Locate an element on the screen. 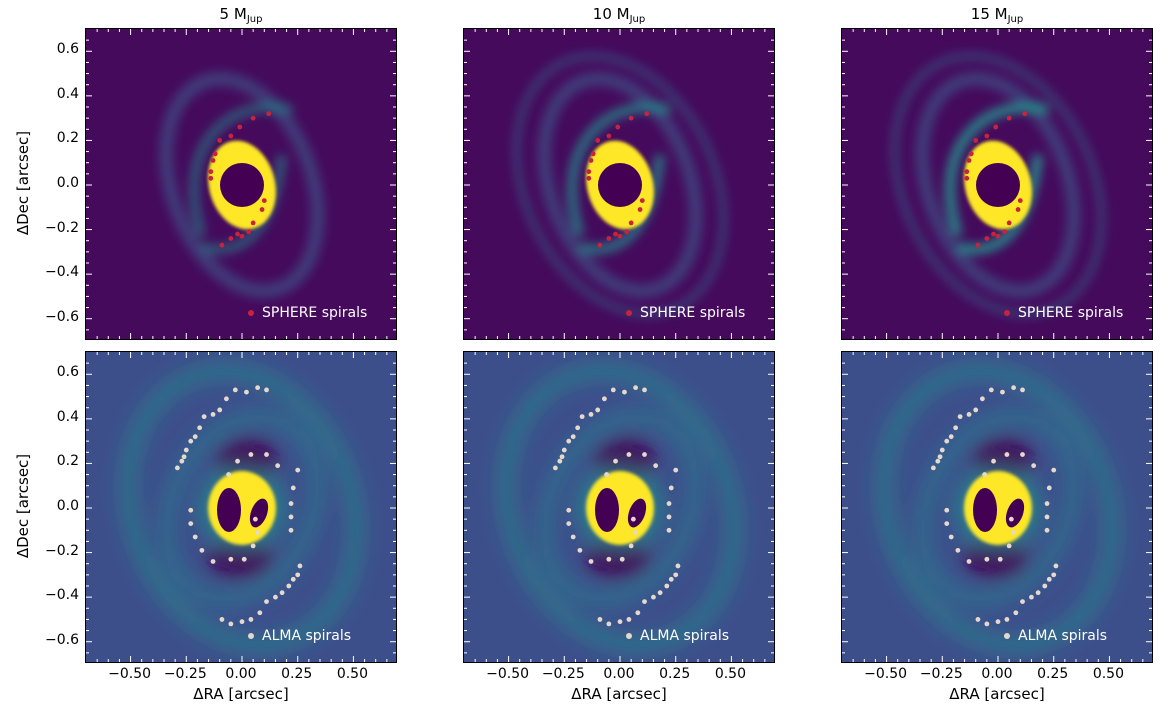  title-subscript: Jup is located at coordinates (1015, 19).